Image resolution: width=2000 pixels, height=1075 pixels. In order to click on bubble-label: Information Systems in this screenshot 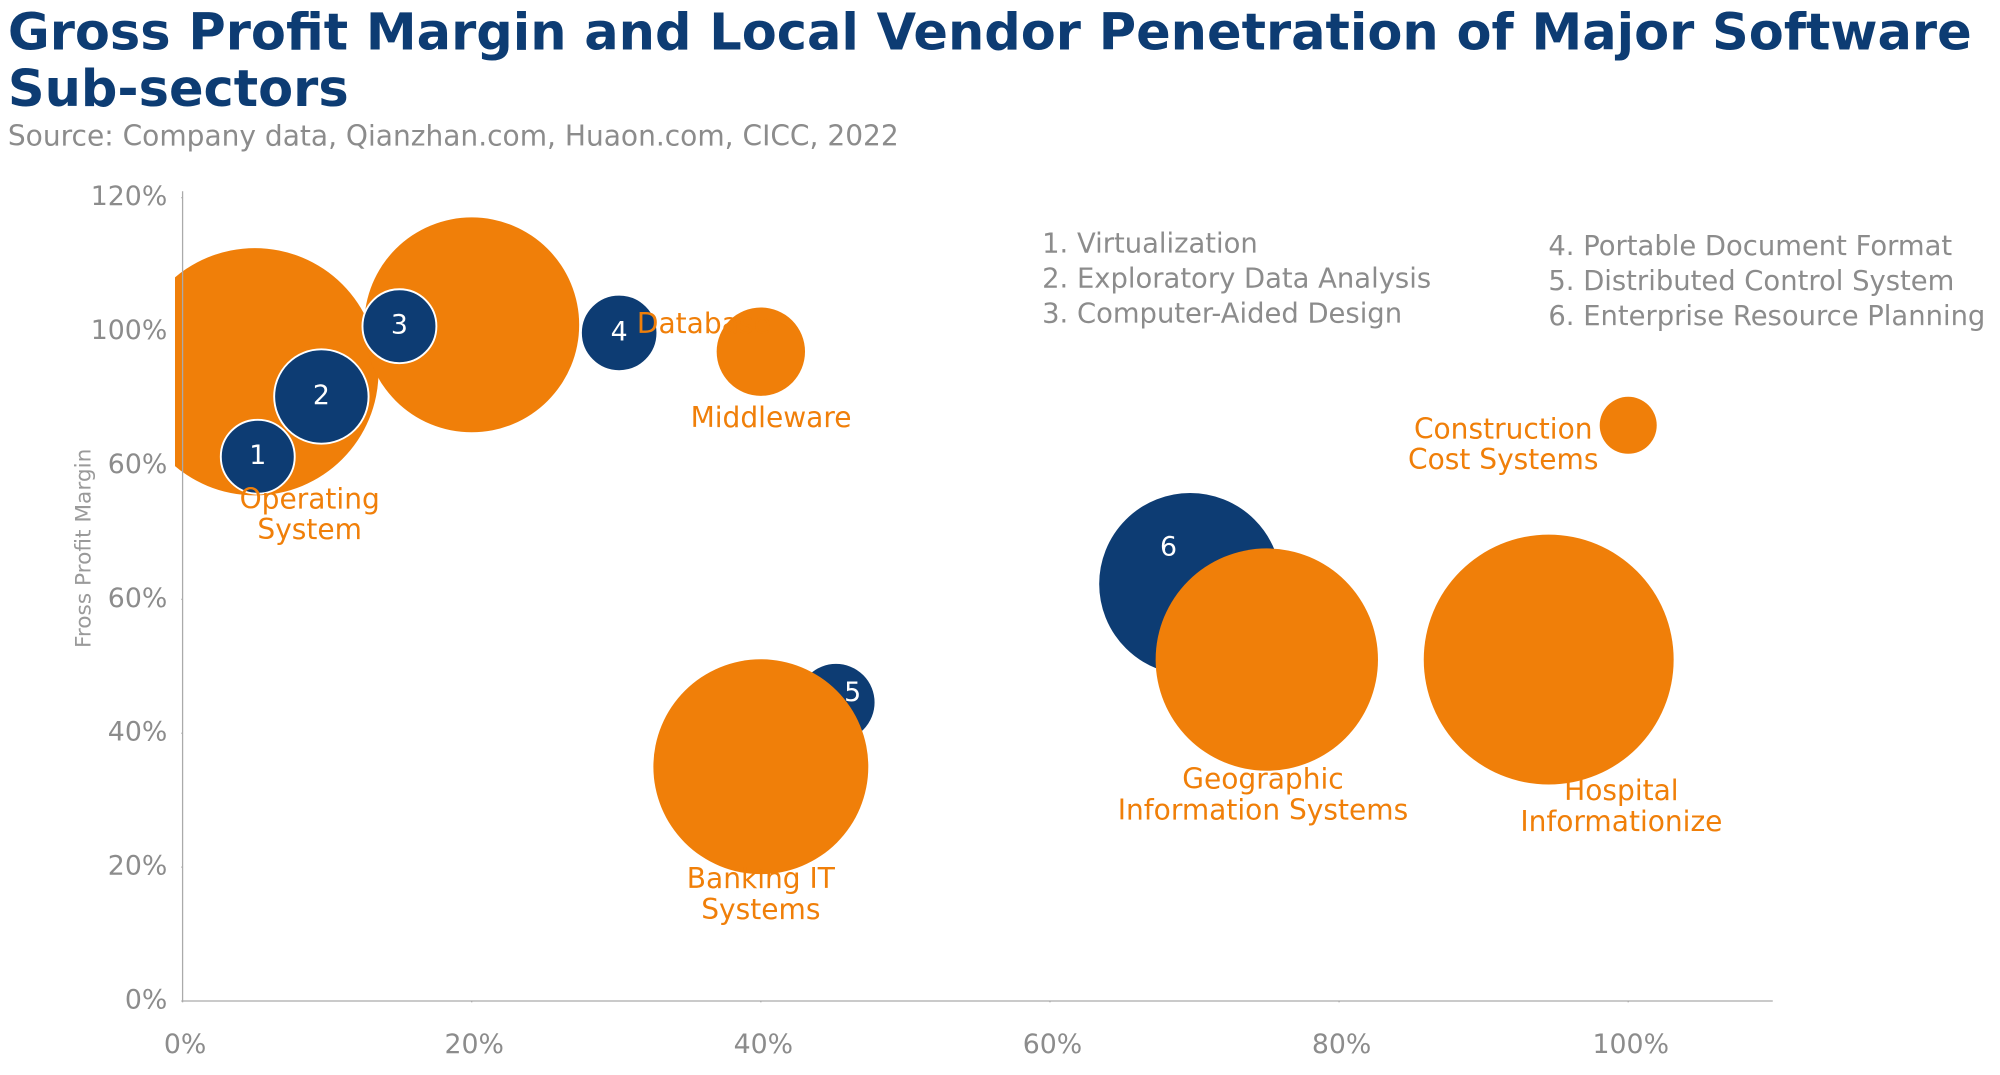, I will do `click(1263, 809)`.